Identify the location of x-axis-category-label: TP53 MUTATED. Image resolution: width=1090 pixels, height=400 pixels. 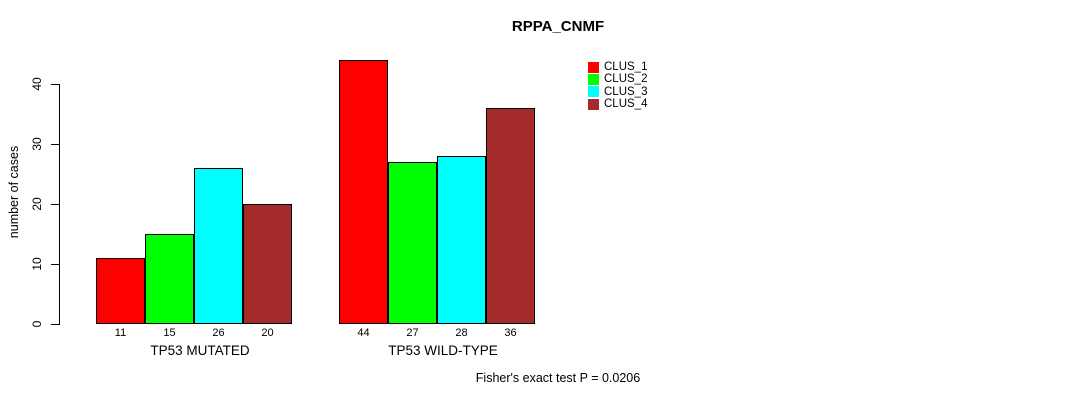
(200, 350).